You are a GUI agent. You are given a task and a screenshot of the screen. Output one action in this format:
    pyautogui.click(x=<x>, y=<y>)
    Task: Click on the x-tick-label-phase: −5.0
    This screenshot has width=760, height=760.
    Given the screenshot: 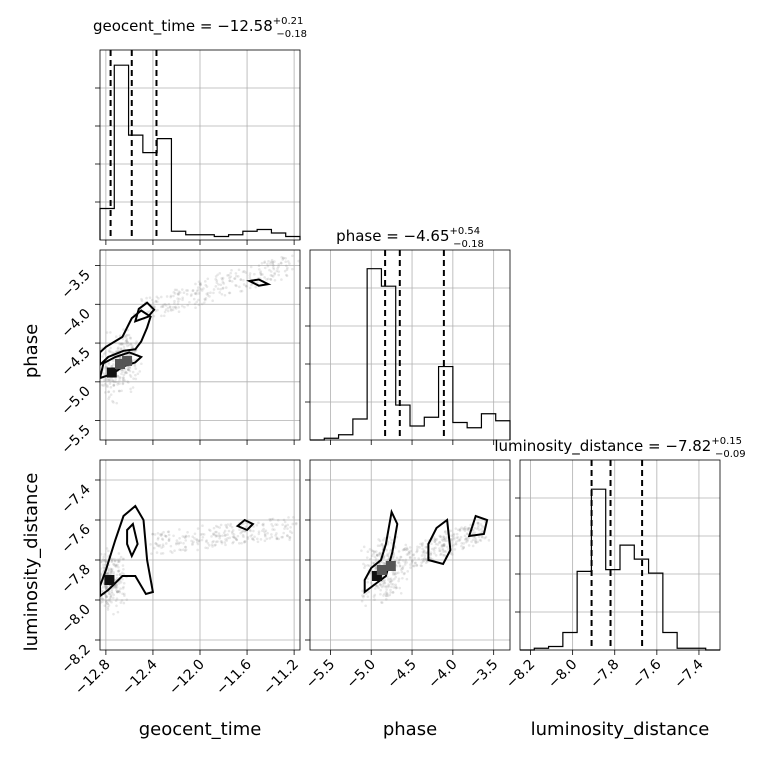 What is the action you would take?
    pyautogui.click(x=361, y=674)
    